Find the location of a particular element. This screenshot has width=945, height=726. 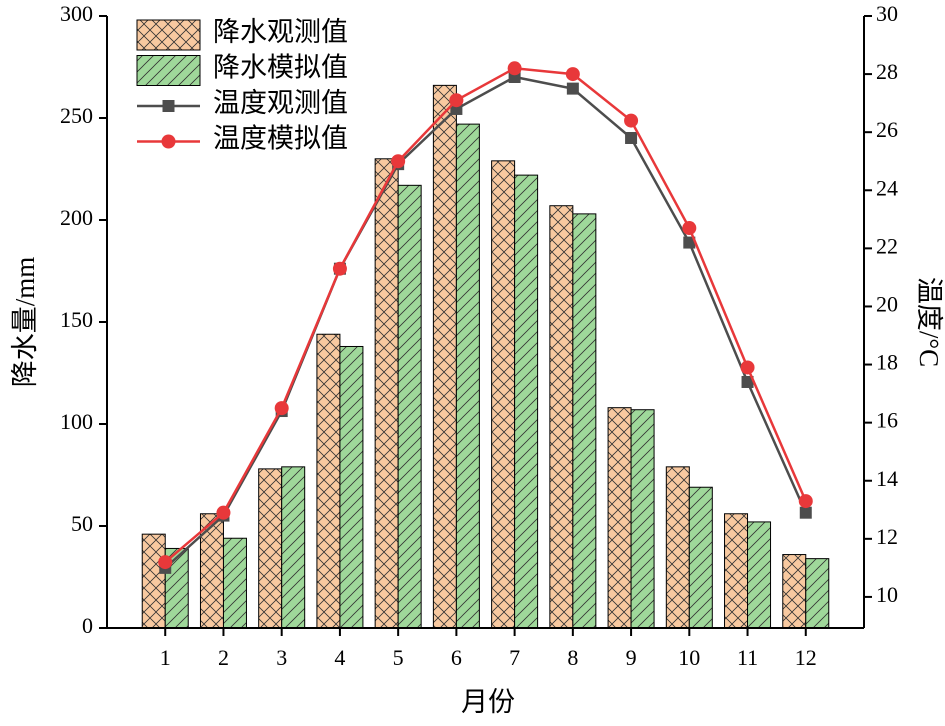

y2-tick-label: 26 is located at coordinates (887, 129).